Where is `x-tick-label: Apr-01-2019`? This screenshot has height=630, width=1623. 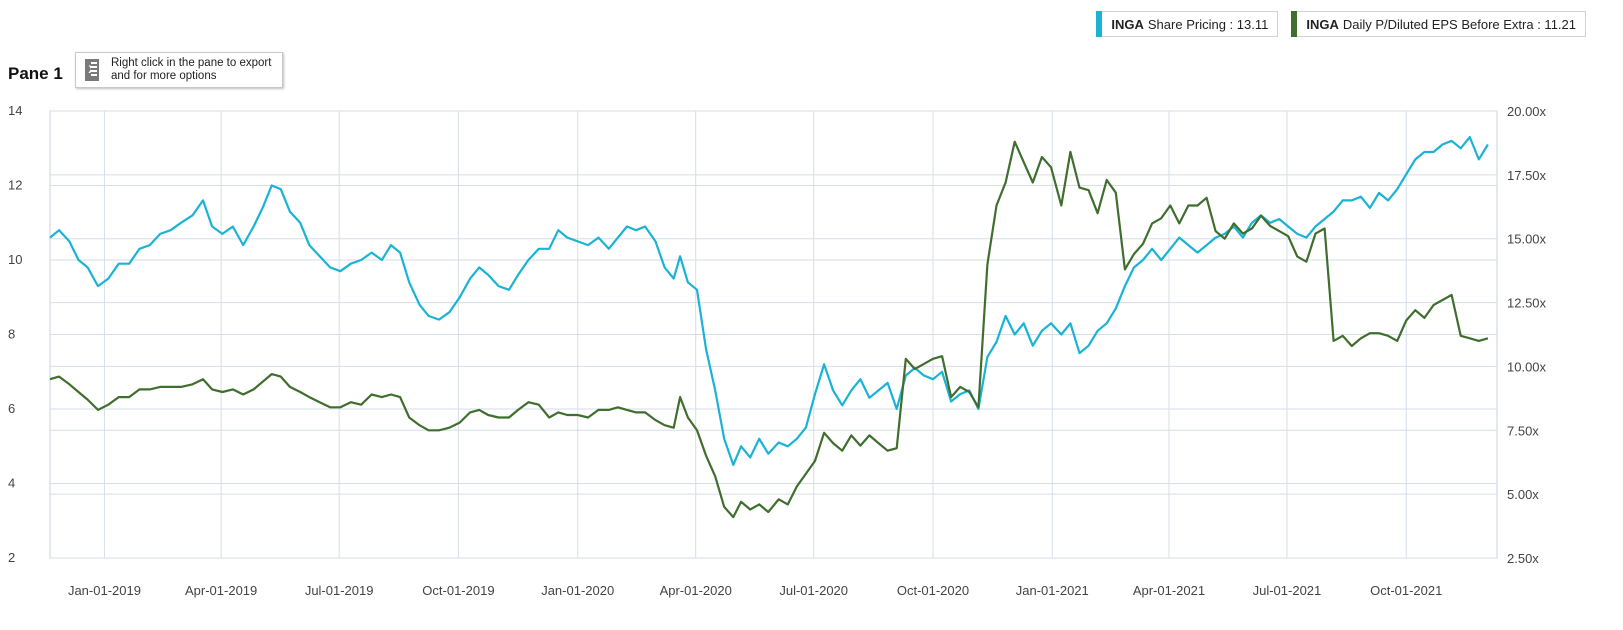
x-tick-label: Apr-01-2019 is located at coordinates (221, 590).